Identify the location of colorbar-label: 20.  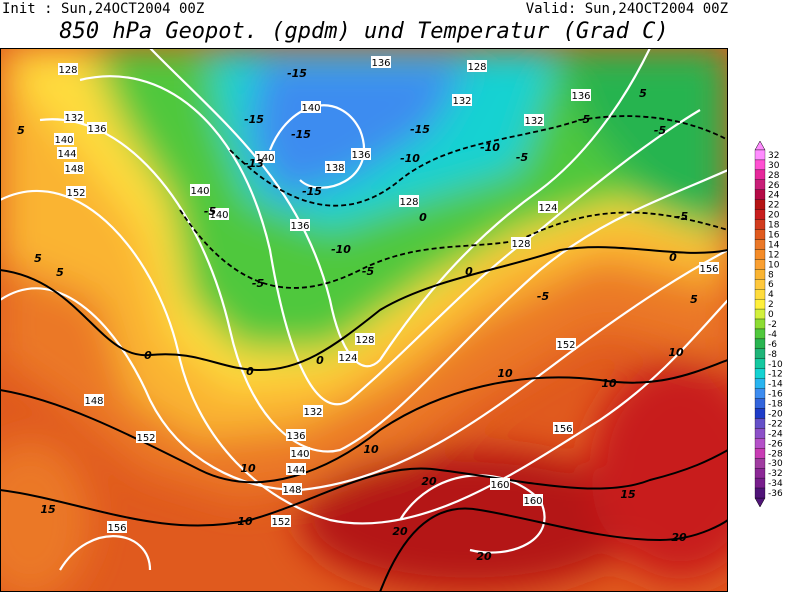
(774, 216).